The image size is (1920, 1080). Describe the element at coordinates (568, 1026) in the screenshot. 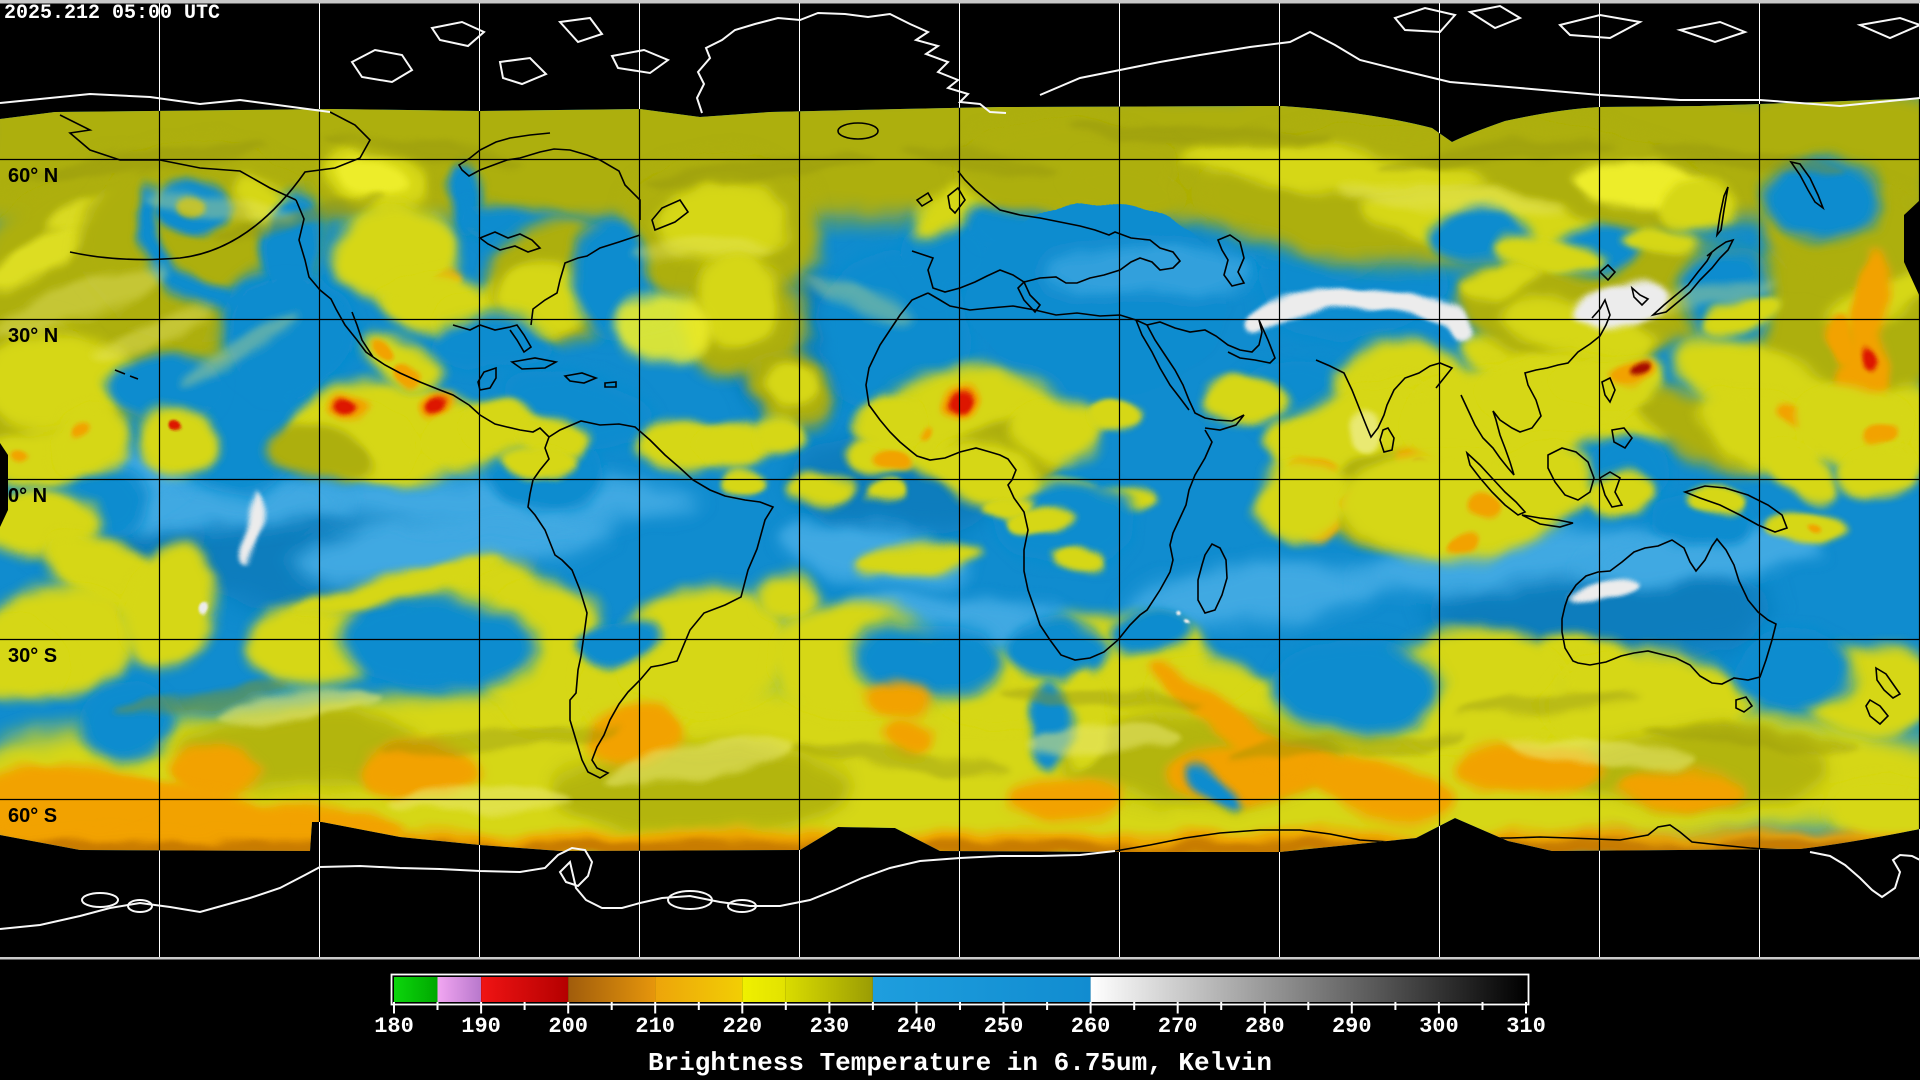

I see `svg-text: 200` at that location.